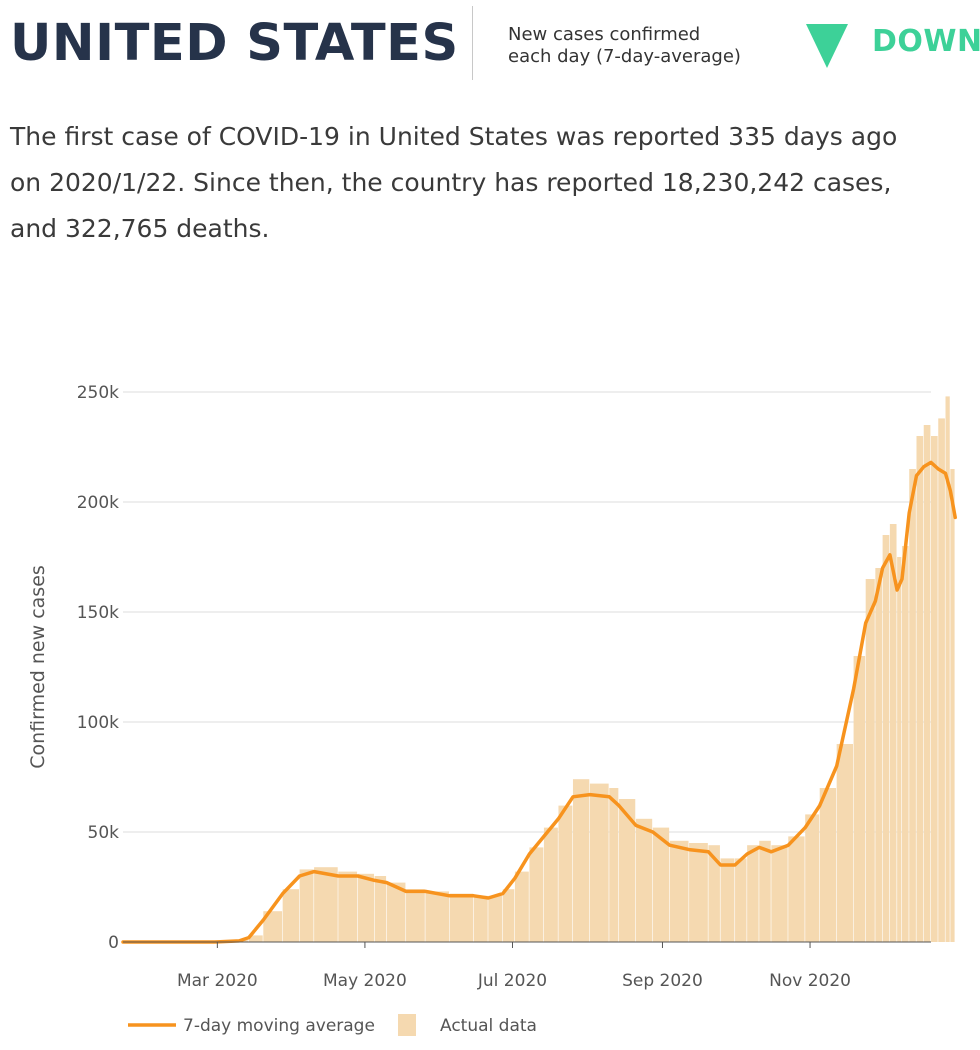 The height and width of the screenshot is (1050, 980). I want to click on y-tick-label: 200k, so click(98, 503).